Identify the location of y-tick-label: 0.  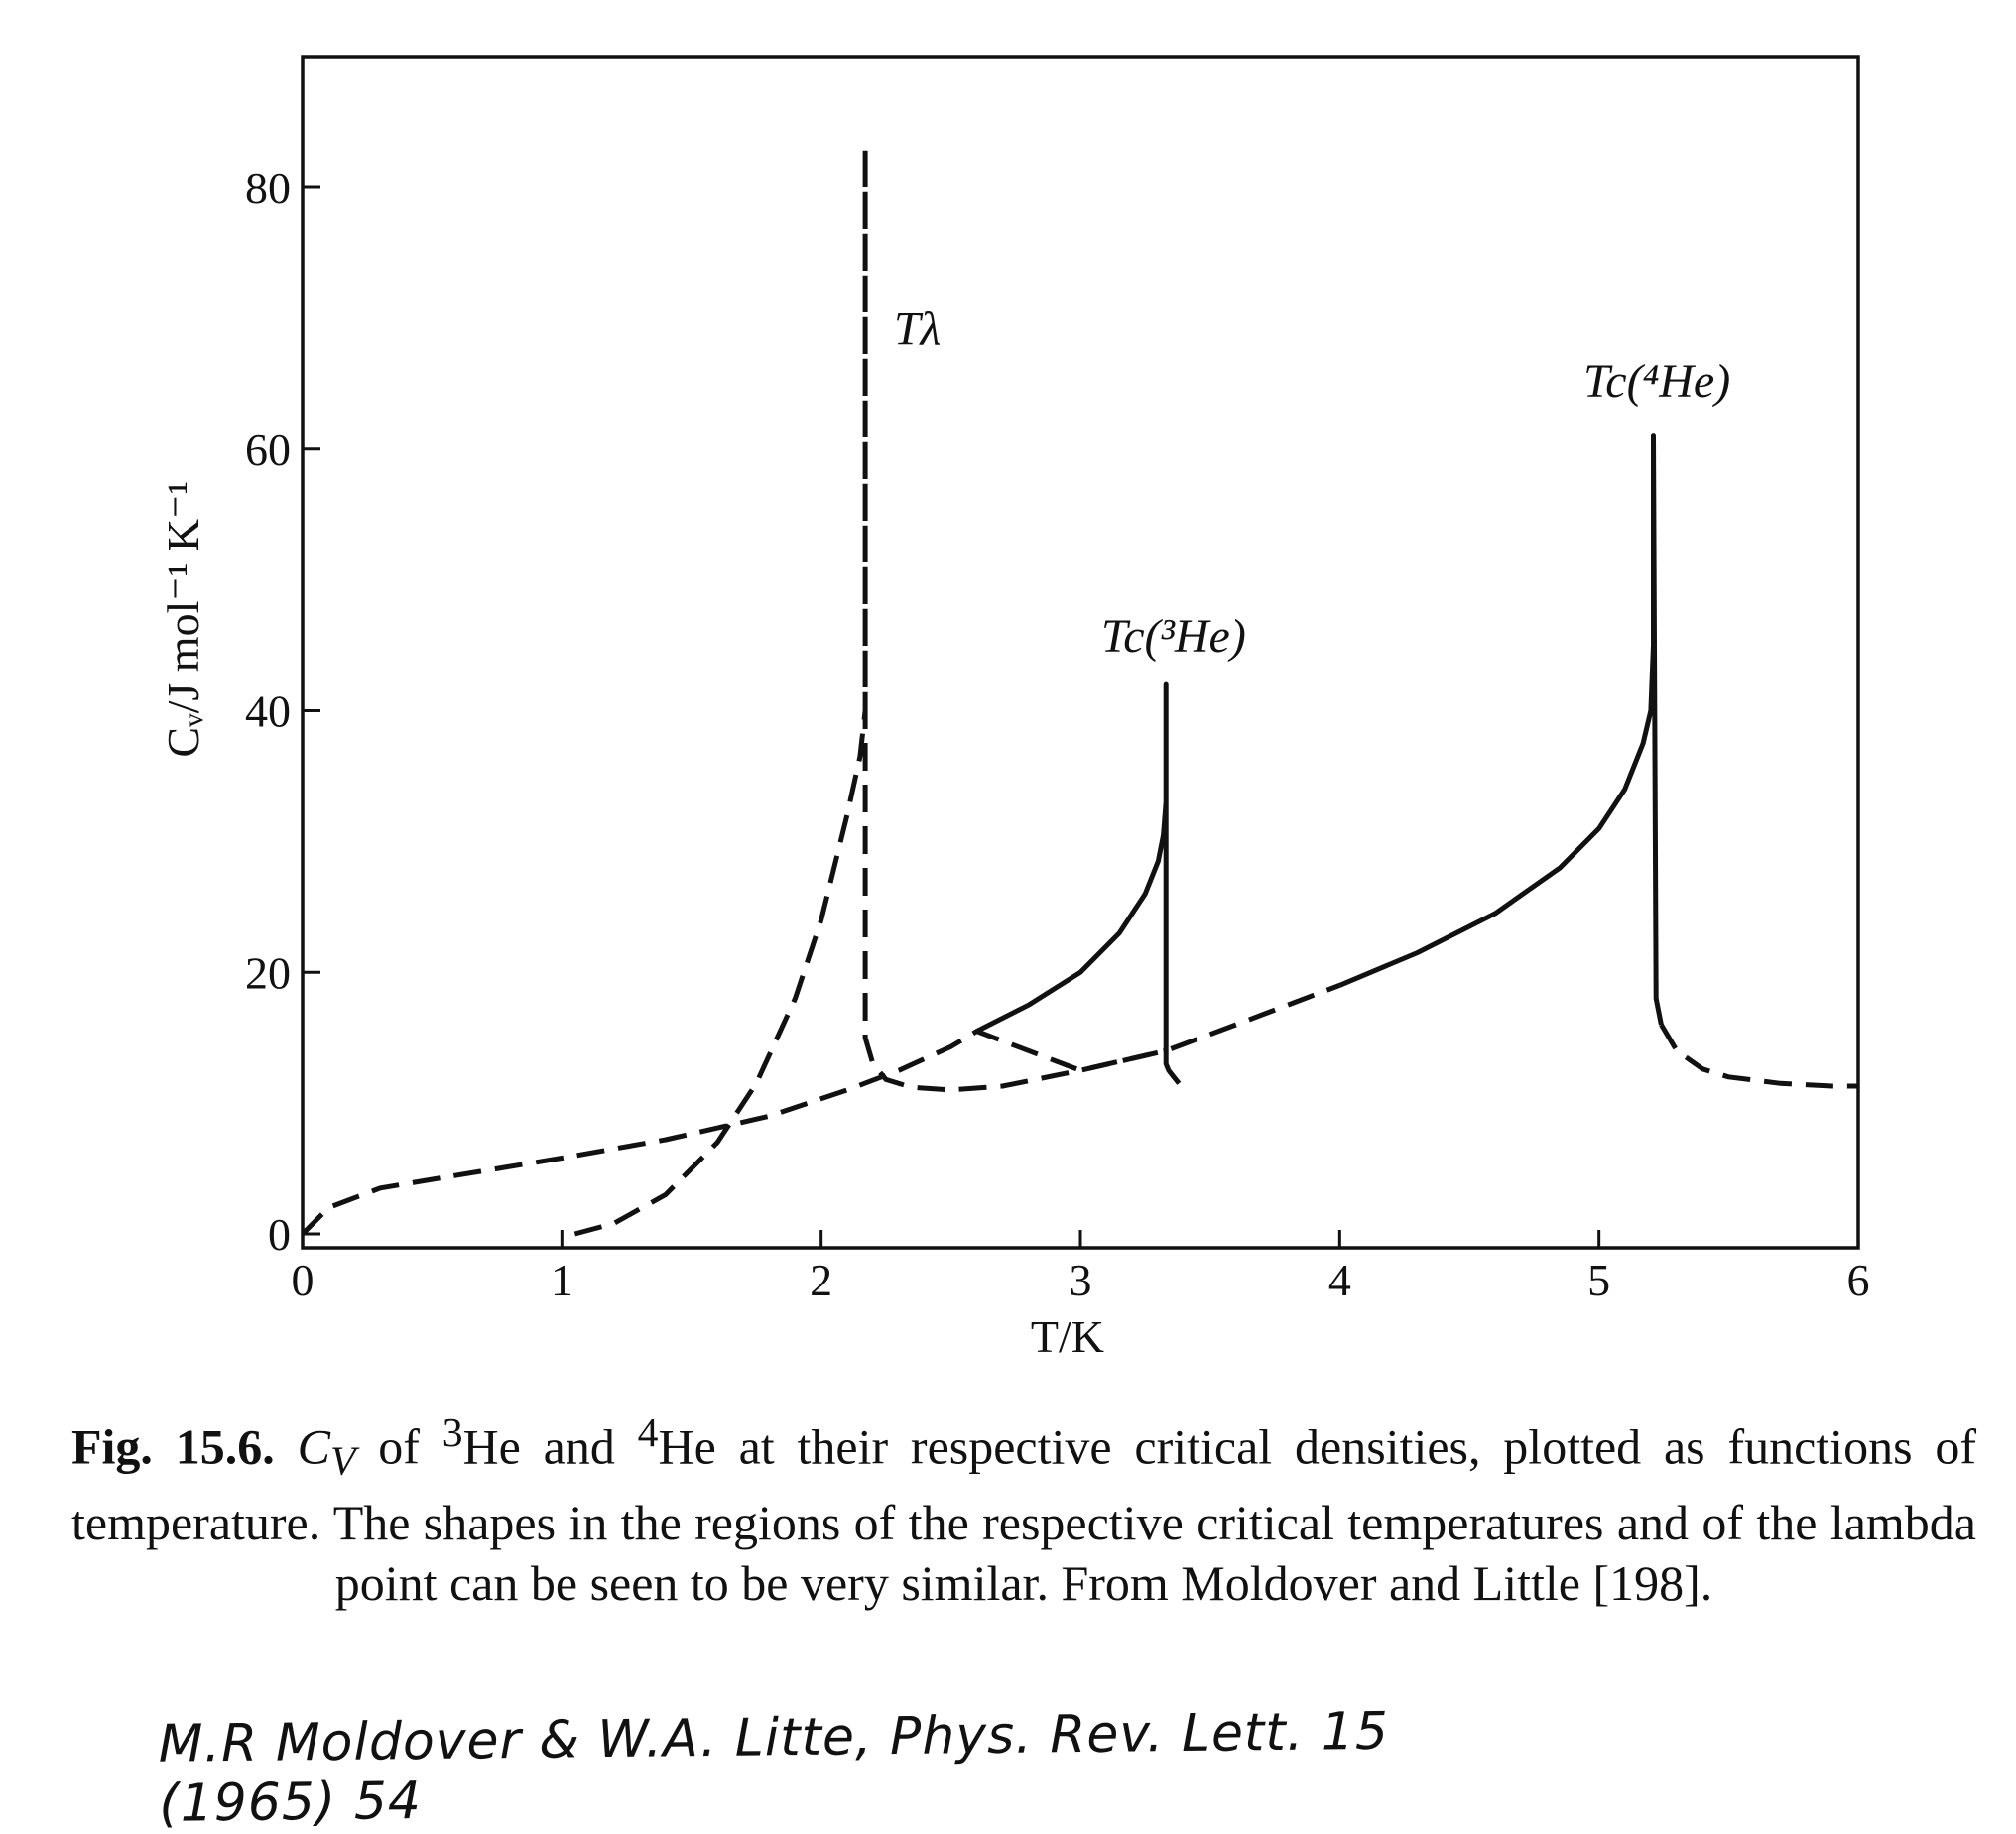
(279, 1234).